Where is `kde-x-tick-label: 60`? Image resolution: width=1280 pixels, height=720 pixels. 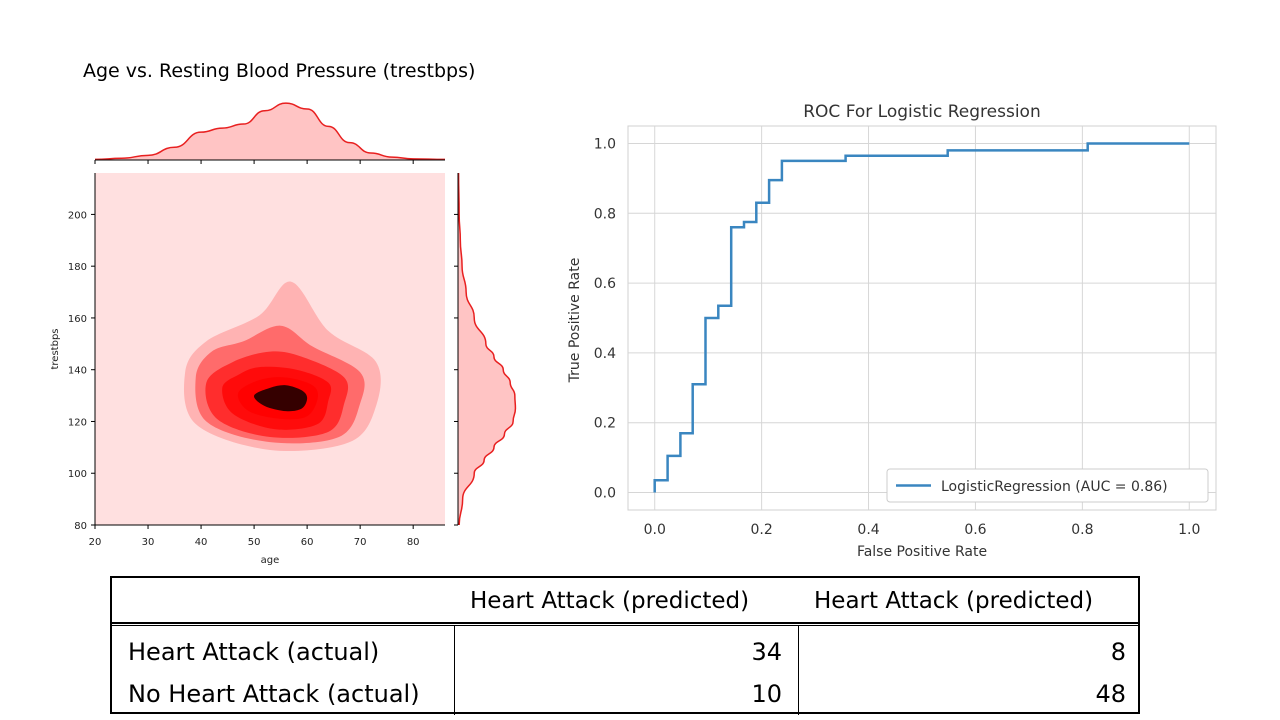 kde-x-tick-label: 60 is located at coordinates (307, 542).